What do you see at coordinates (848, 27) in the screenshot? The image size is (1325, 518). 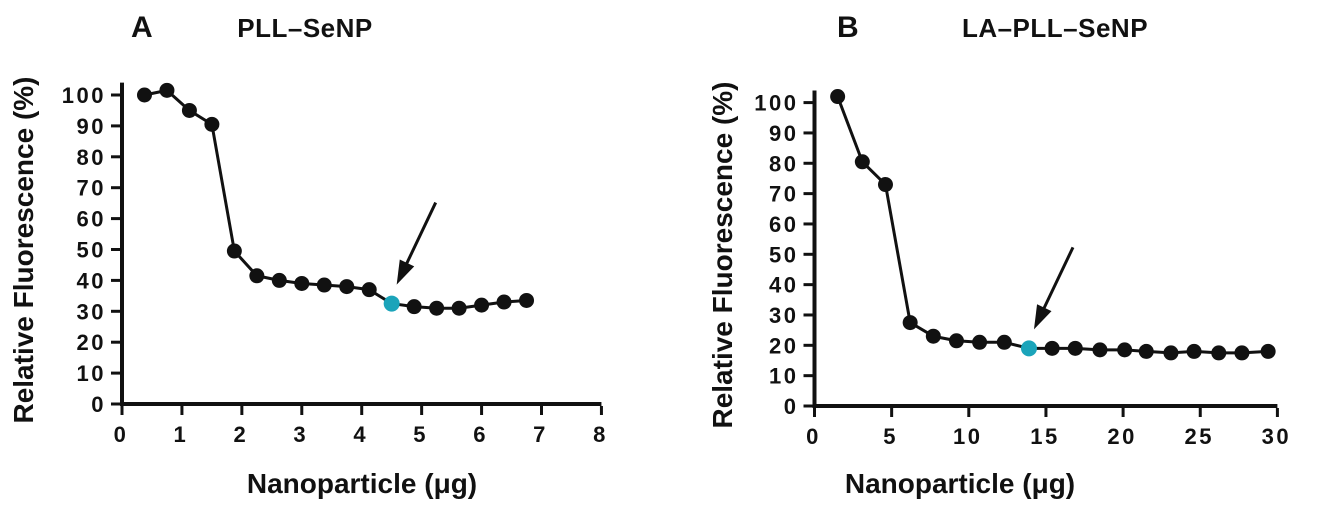 I see `panel-b-letter: B` at bounding box center [848, 27].